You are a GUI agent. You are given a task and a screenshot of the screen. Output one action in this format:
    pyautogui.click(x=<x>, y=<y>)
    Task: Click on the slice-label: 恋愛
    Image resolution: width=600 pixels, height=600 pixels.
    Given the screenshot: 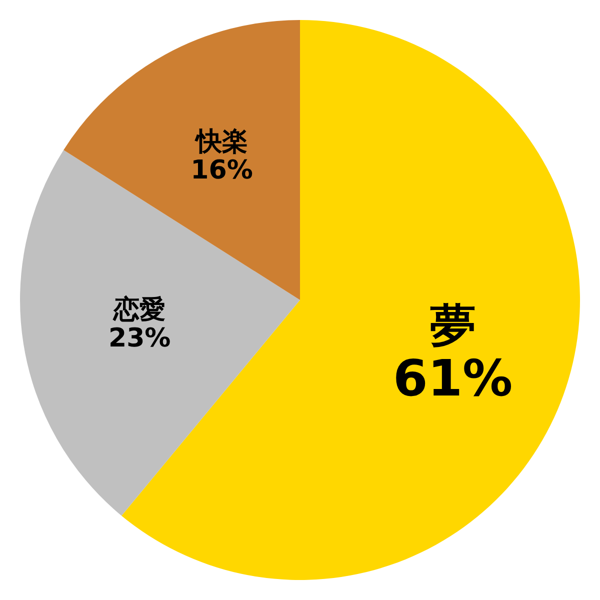 What is the action you would take?
    pyautogui.click(x=139, y=309)
    